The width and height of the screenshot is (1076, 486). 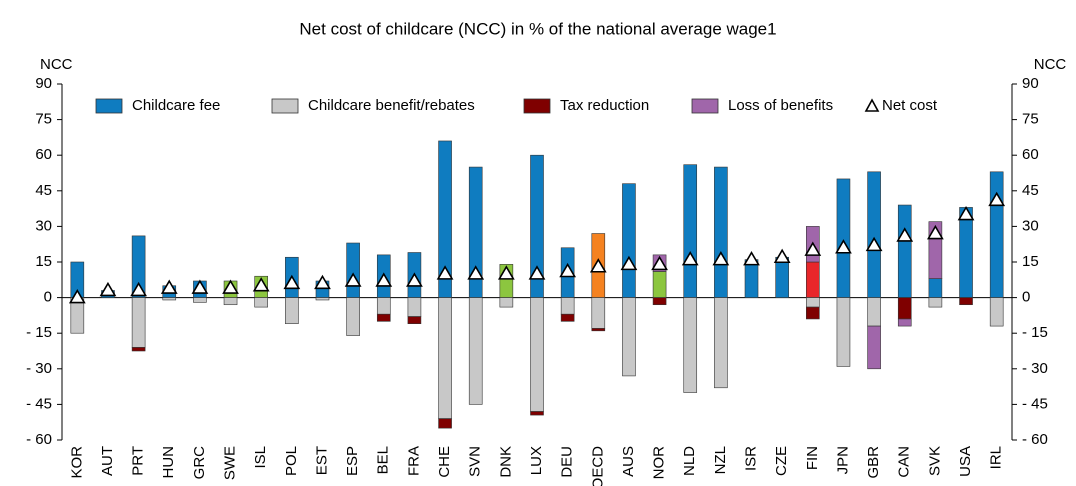 What do you see at coordinates (391, 105) in the screenshot?
I see `legend-label: Childcare benefit/rebates` at bounding box center [391, 105].